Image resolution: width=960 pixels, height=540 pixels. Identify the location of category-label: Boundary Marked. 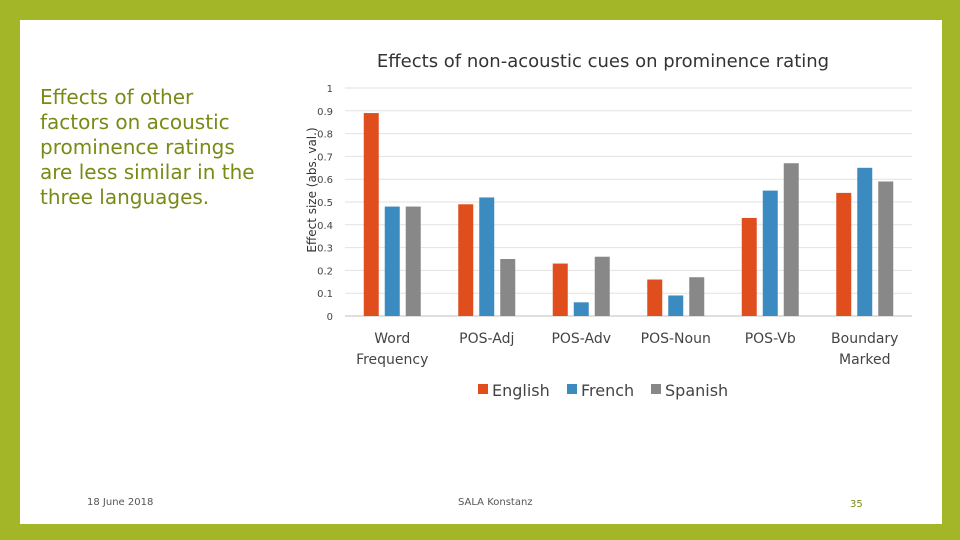
(864, 349).